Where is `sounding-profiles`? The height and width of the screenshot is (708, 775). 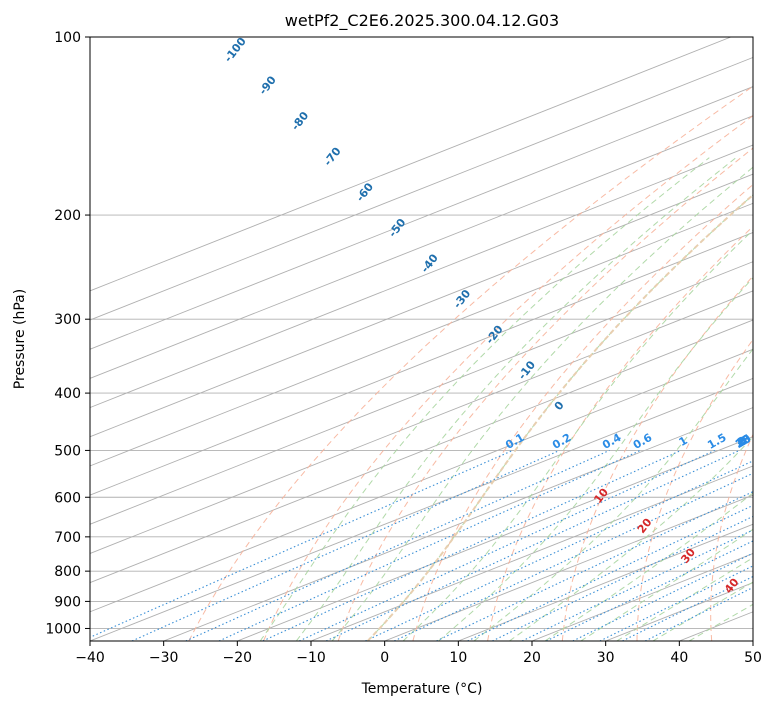 sounding-profiles is located at coordinates (771, 270).